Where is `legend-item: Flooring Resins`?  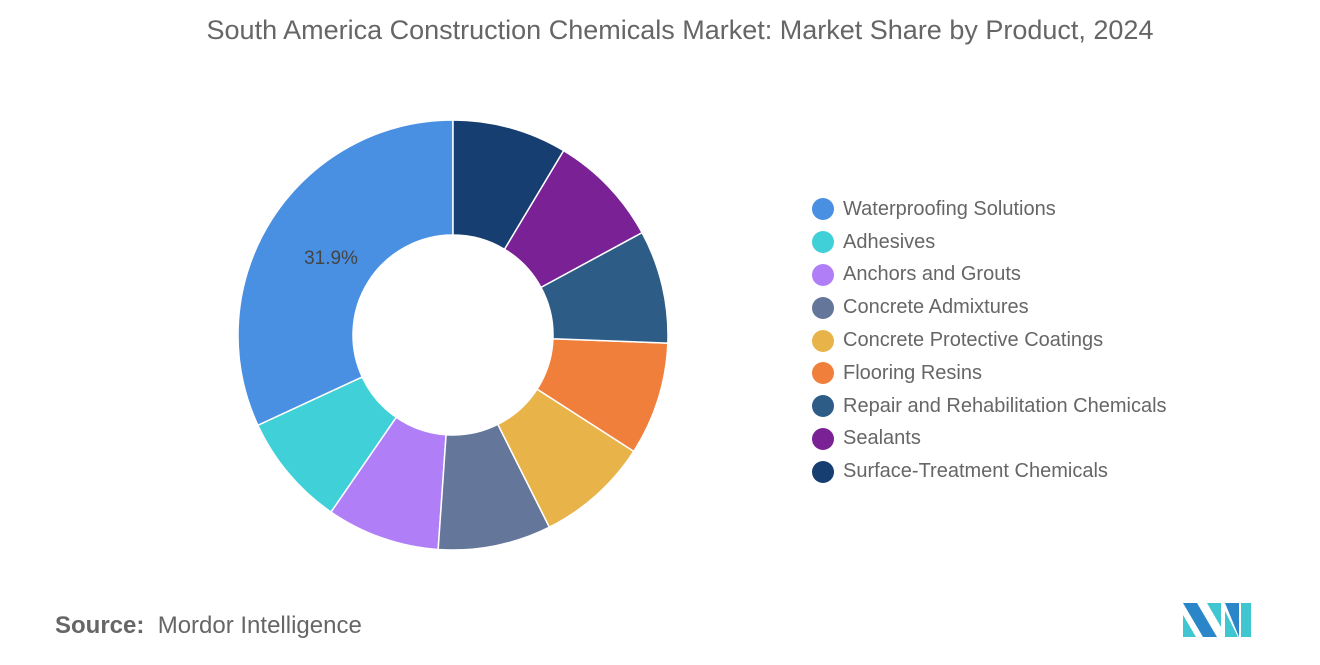 legend-item: Flooring Resins is located at coordinates (989, 373).